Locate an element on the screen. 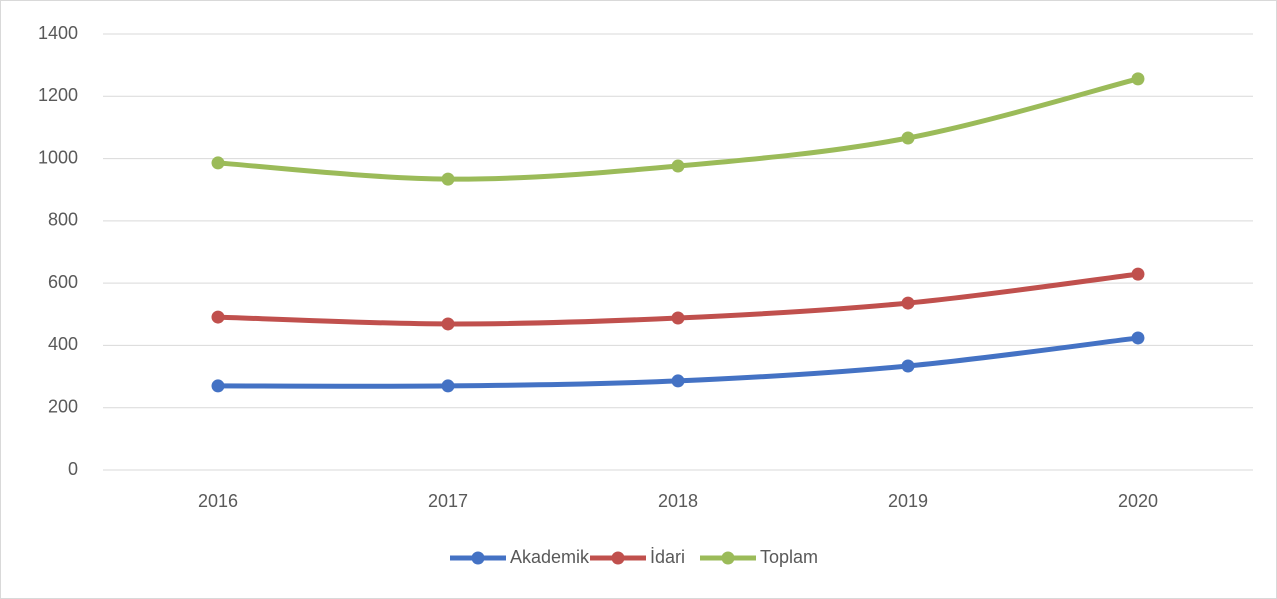  x-tick-label: 2020 is located at coordinates (1138, 501).